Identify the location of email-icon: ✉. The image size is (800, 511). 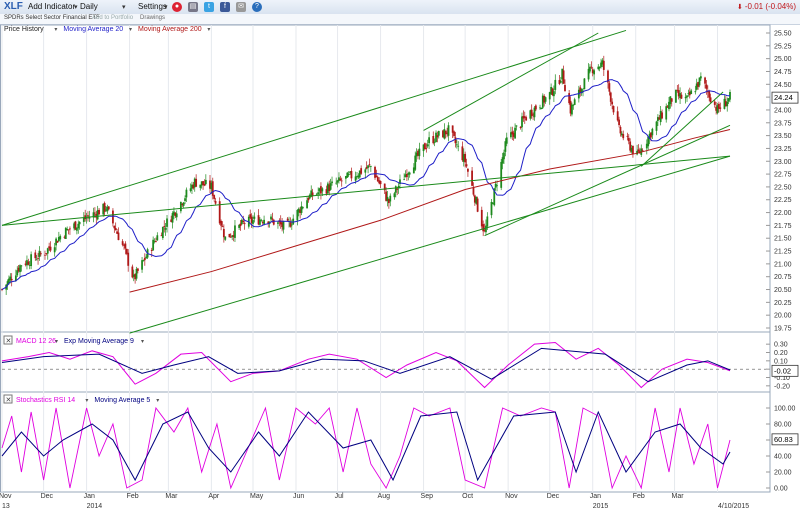
(241, 7).